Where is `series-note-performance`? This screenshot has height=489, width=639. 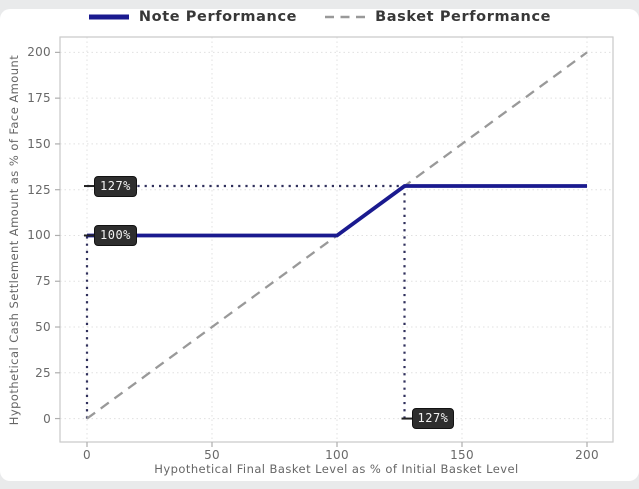 series-note-performance is located at coordinates (337, 211).